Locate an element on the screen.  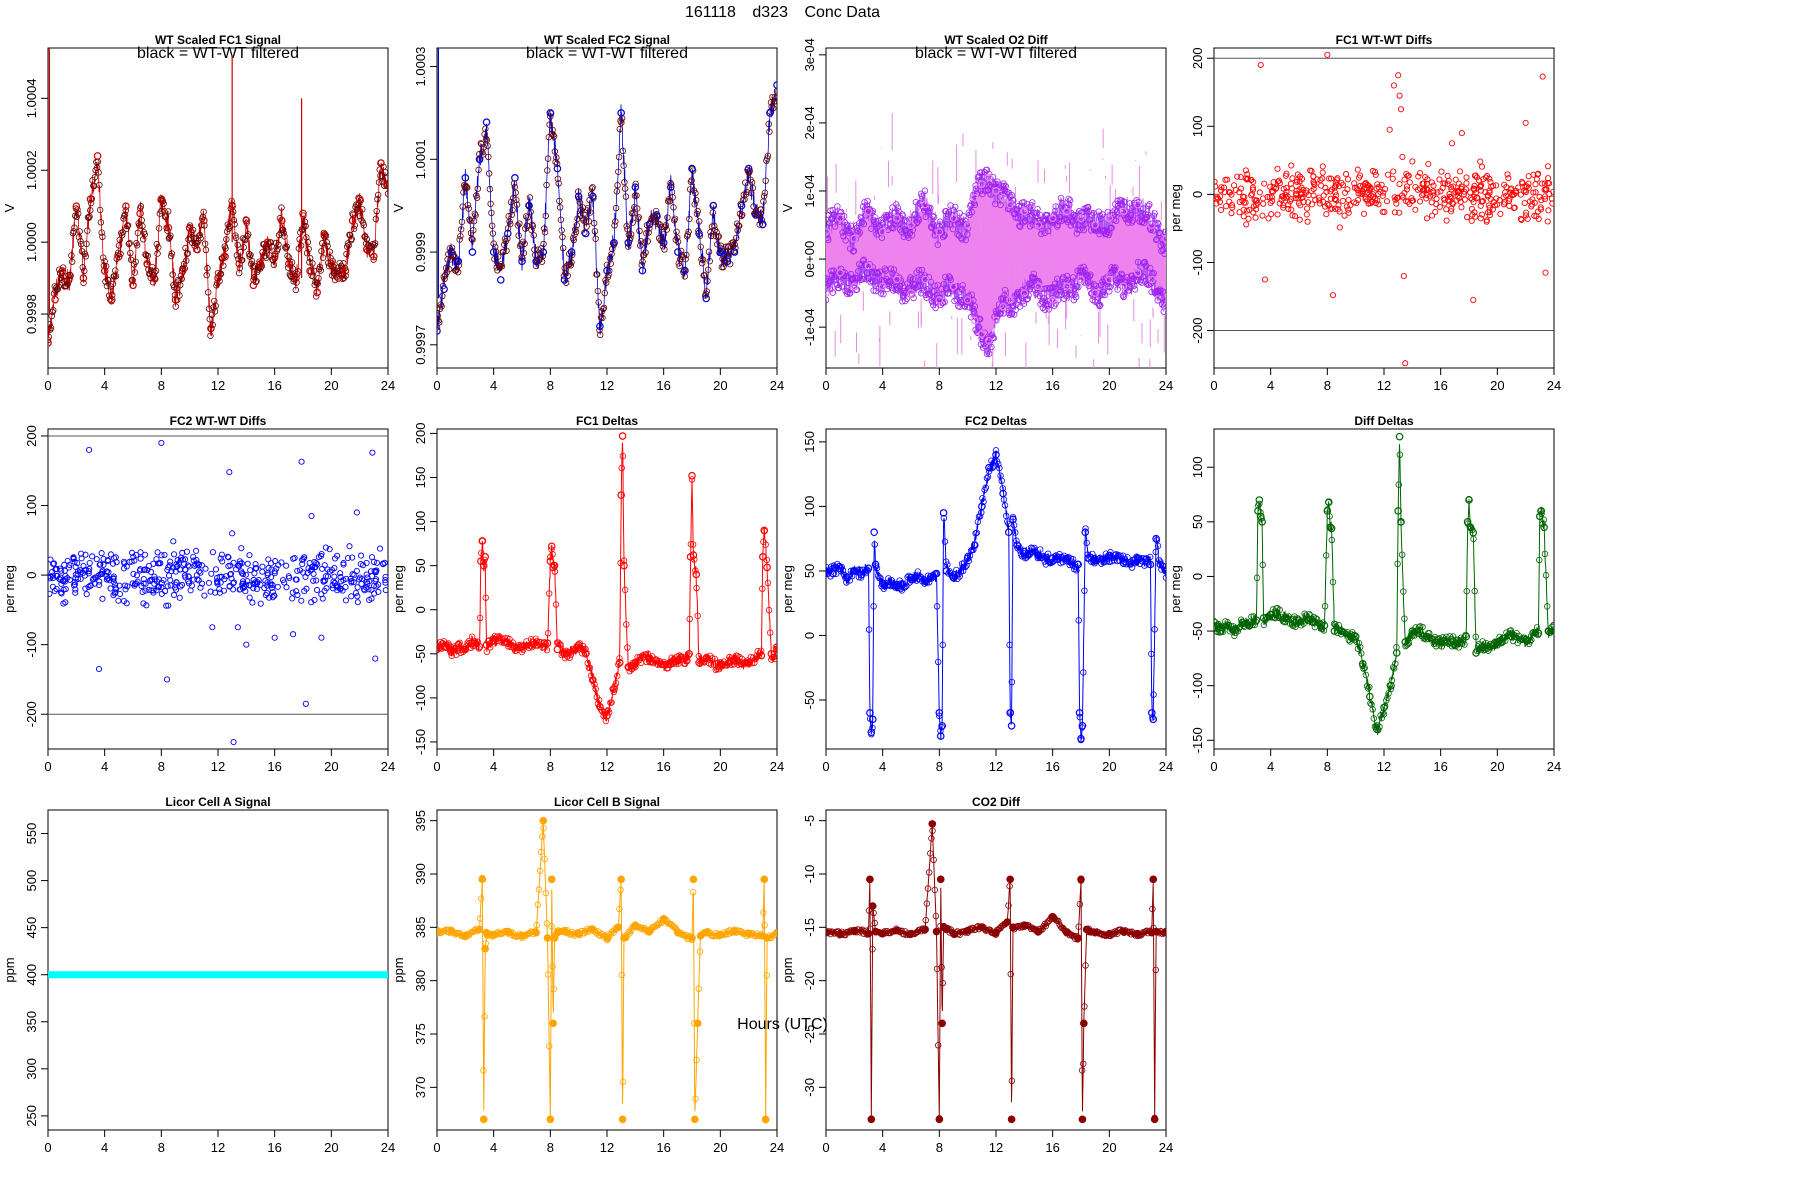
x-tick-label: 24 is located at coordinates (1554, 385).